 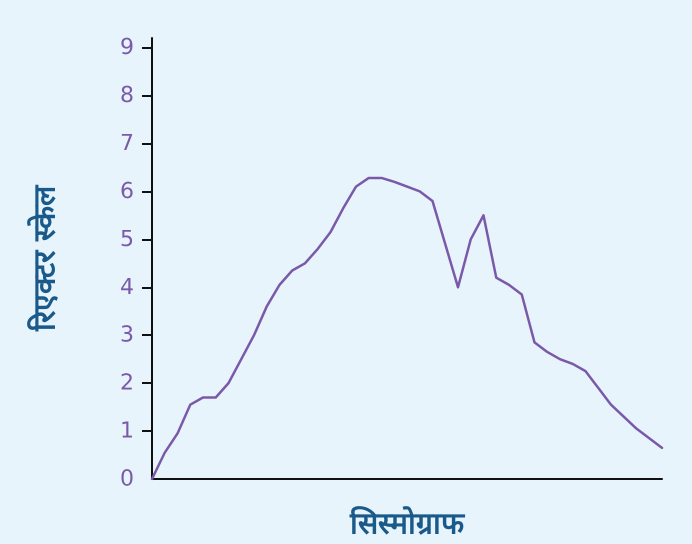 I want to click on x-axis-title: सिस्मोग्राफ, so click(x=407, y=524).